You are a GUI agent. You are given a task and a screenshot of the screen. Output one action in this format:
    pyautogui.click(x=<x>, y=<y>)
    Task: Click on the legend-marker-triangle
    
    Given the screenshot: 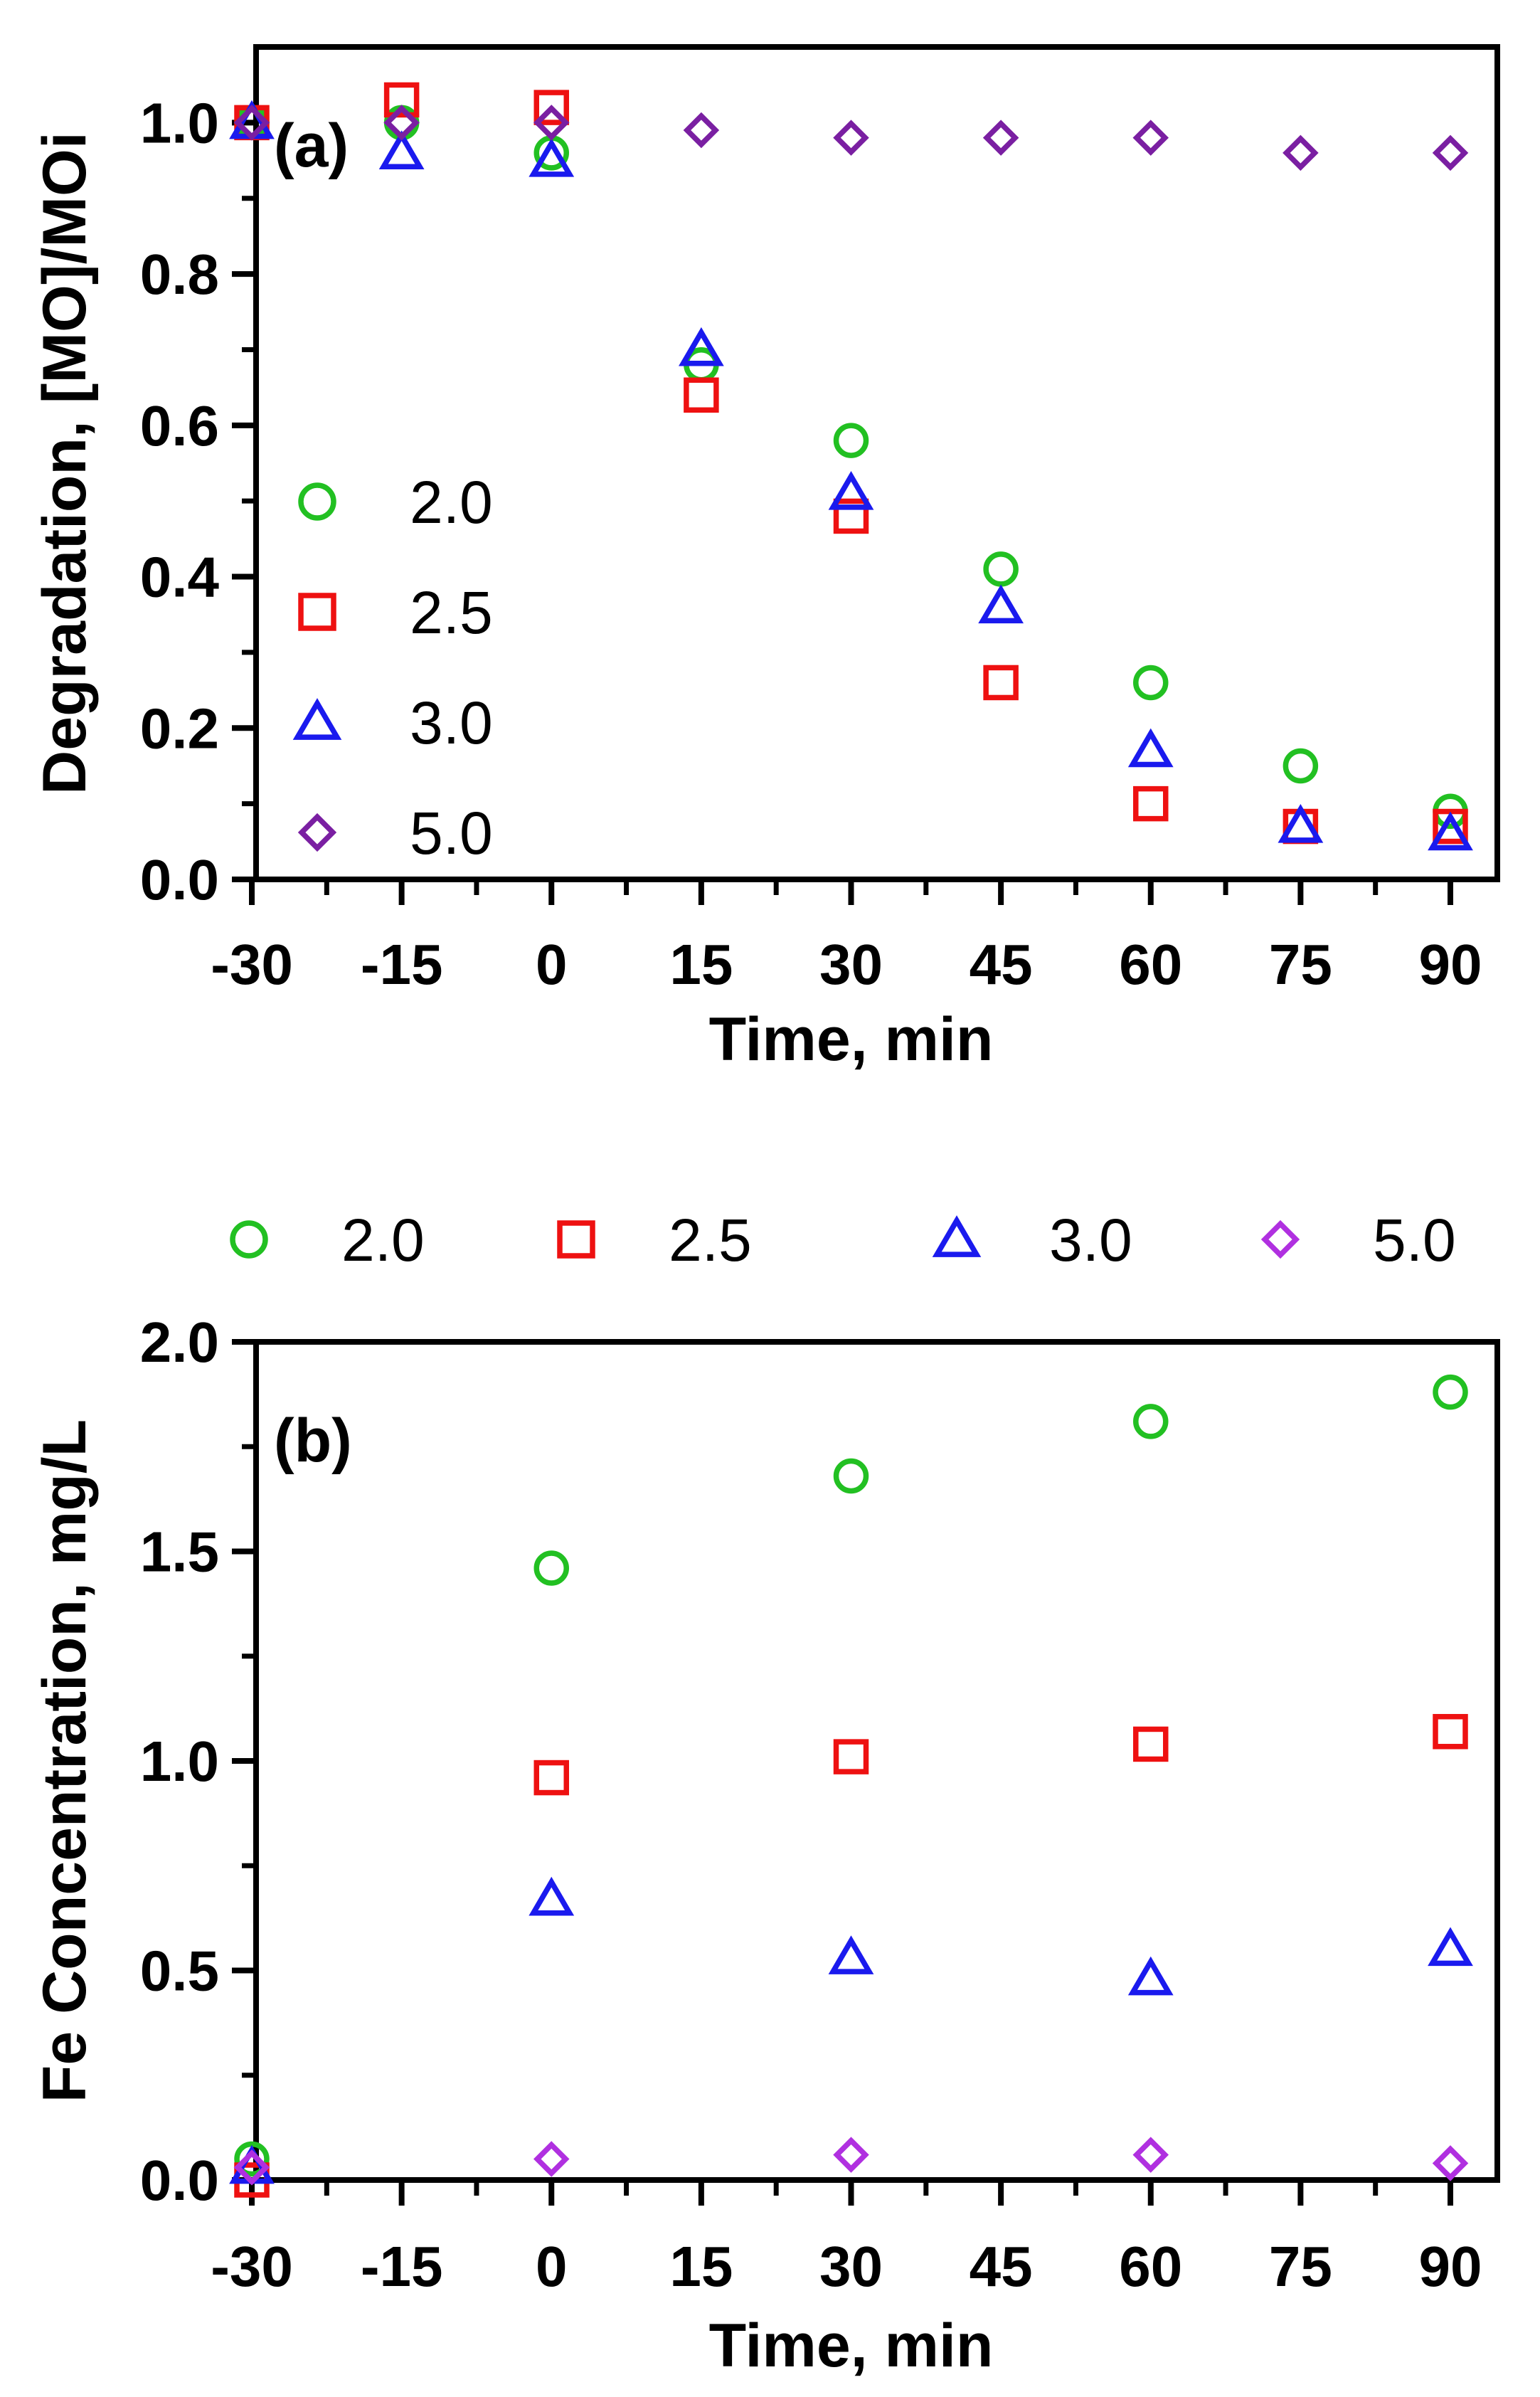 What is the action you would take?
    pyautogui.click(x=957, y=1236)
    